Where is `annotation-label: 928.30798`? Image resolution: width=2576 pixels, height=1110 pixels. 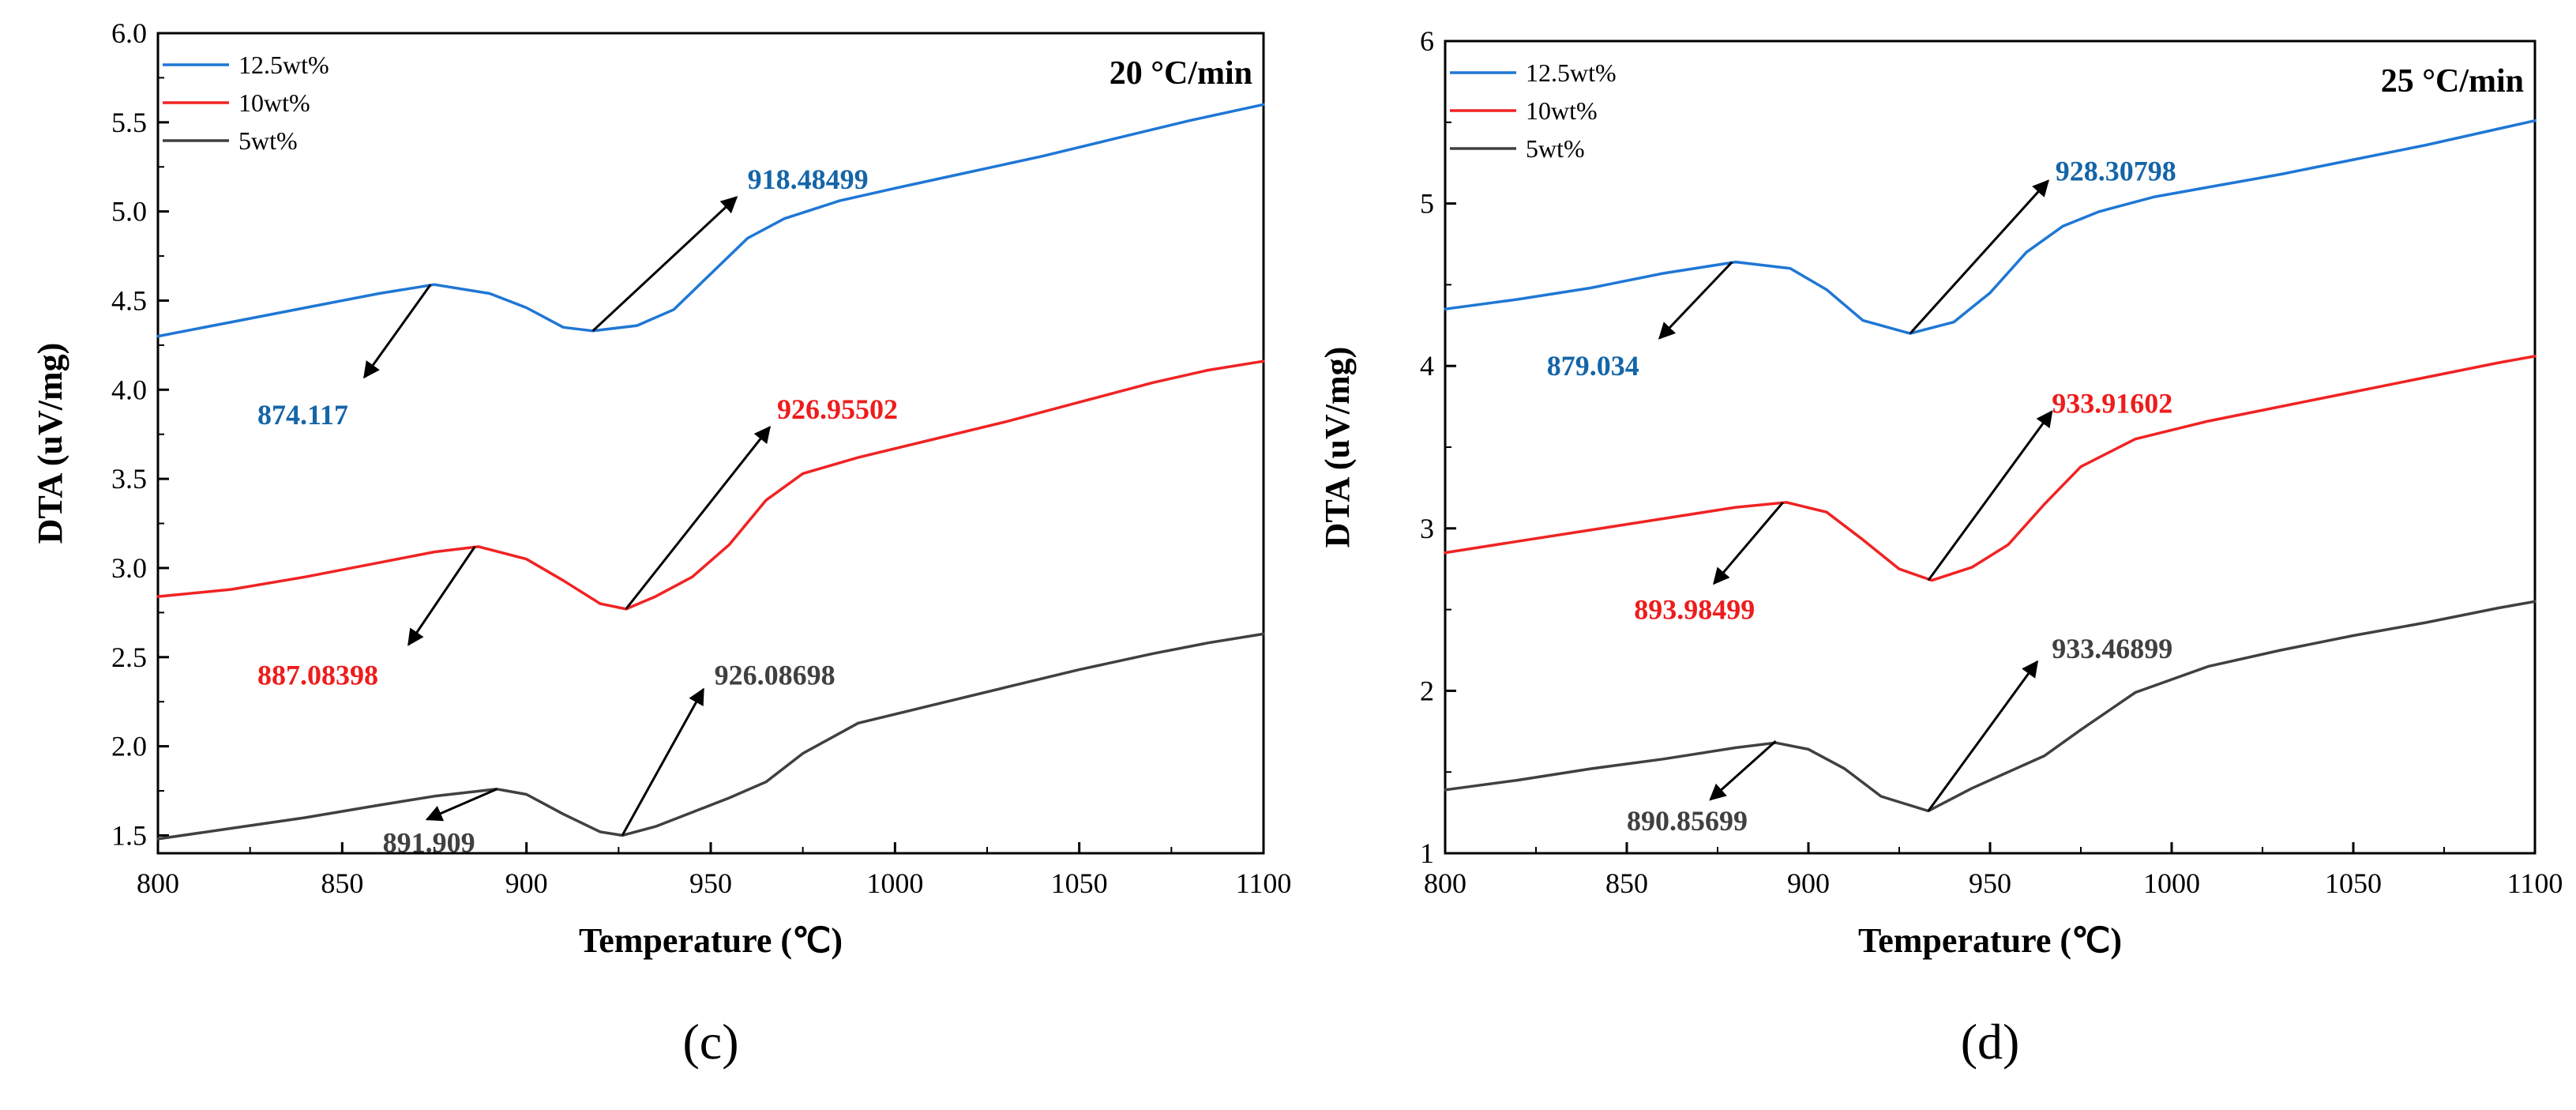 annotation-label: 928.30798 is located at coordinates (2116, 170).